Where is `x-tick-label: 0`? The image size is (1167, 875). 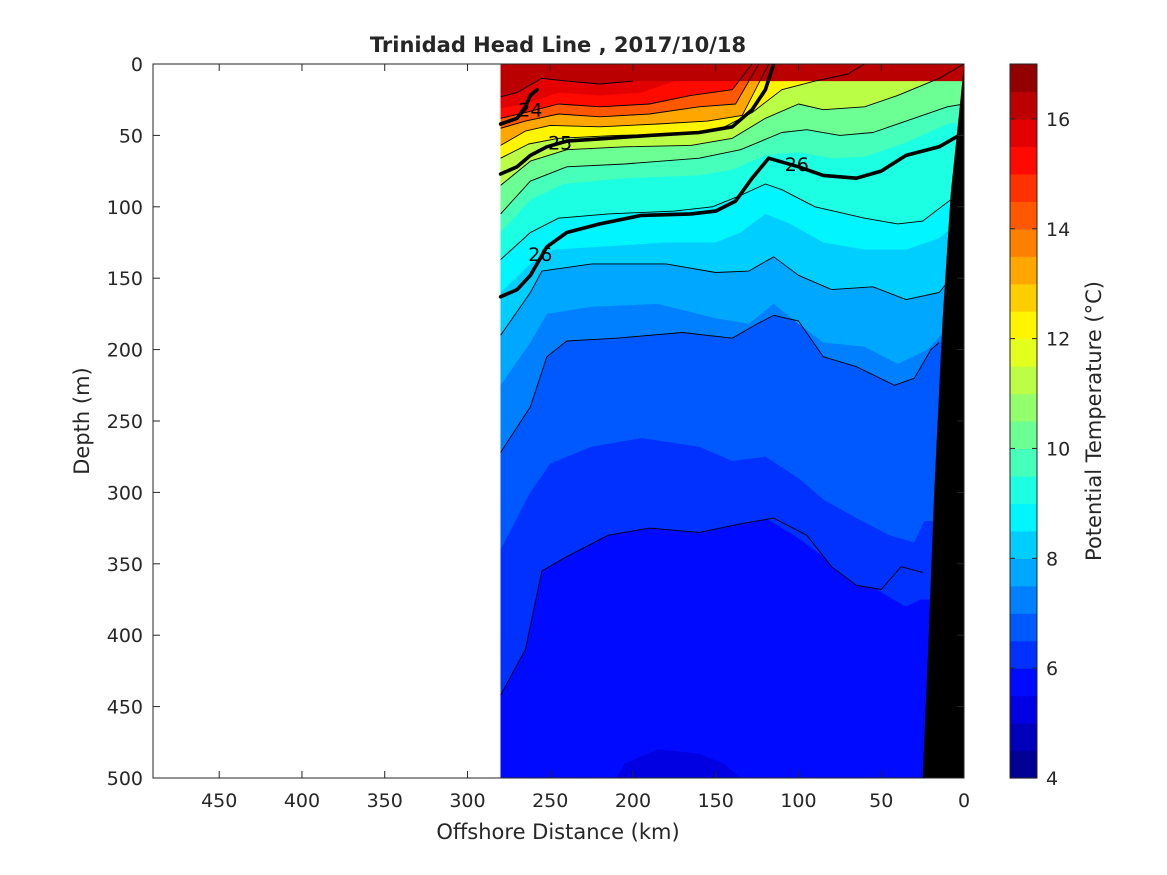
x-tick-label: 0 is located at coordinates (964, 801).